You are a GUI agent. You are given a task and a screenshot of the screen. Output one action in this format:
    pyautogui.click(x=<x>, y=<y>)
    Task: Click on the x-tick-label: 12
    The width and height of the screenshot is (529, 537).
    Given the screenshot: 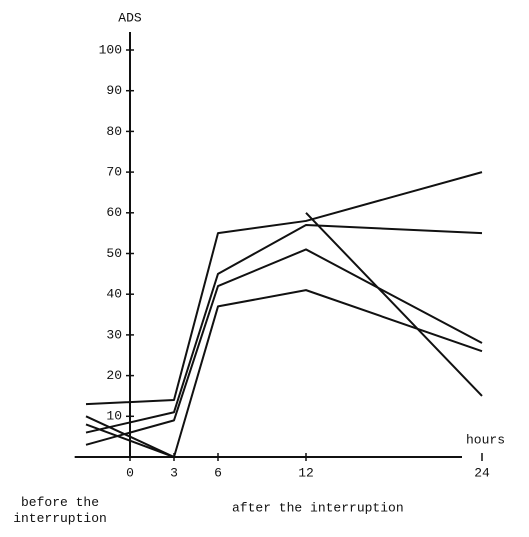 What is the action you would take?
    pyautogui.click(x=306, y=472)
    